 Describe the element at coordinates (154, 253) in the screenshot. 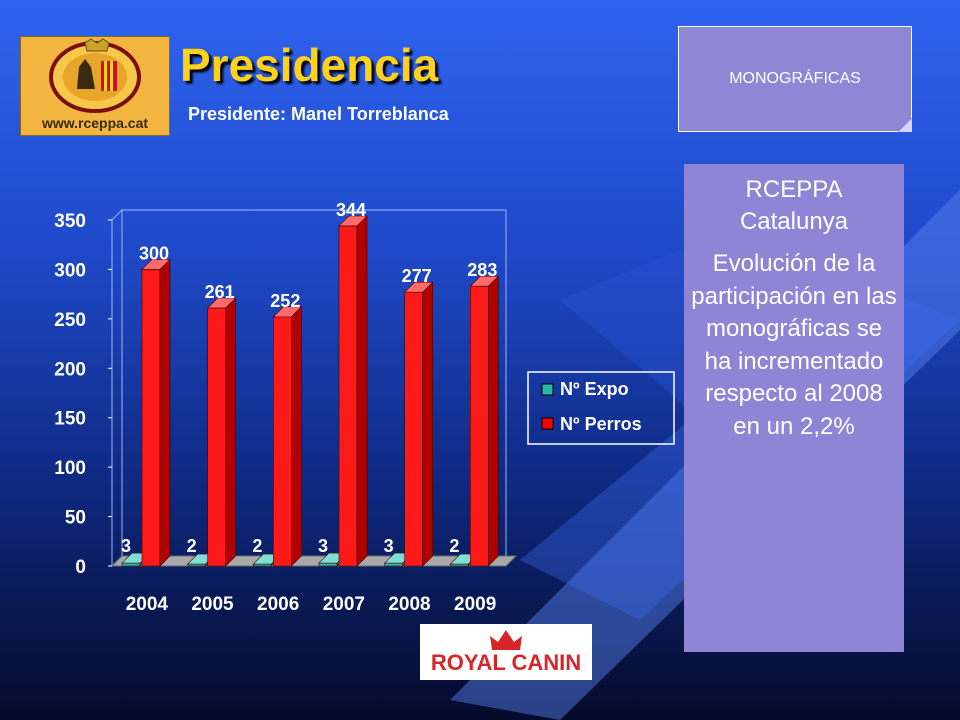

I see `perros-value-label: 300` at that location.